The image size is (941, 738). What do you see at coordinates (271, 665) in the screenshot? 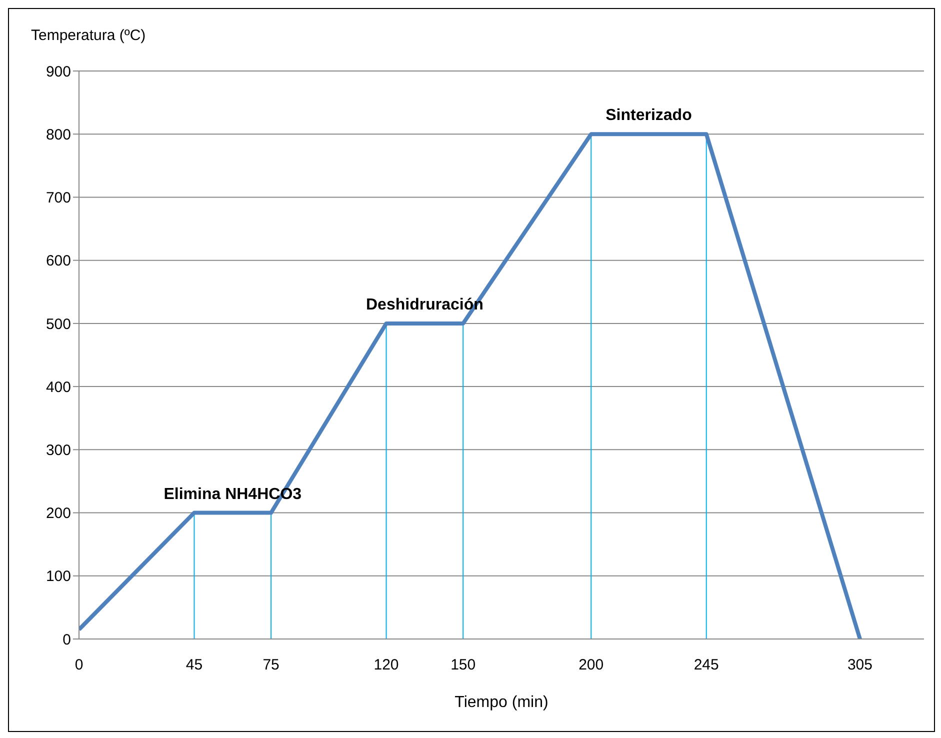
I see `x-tick-label: 75` at bounding box center [271, 665].